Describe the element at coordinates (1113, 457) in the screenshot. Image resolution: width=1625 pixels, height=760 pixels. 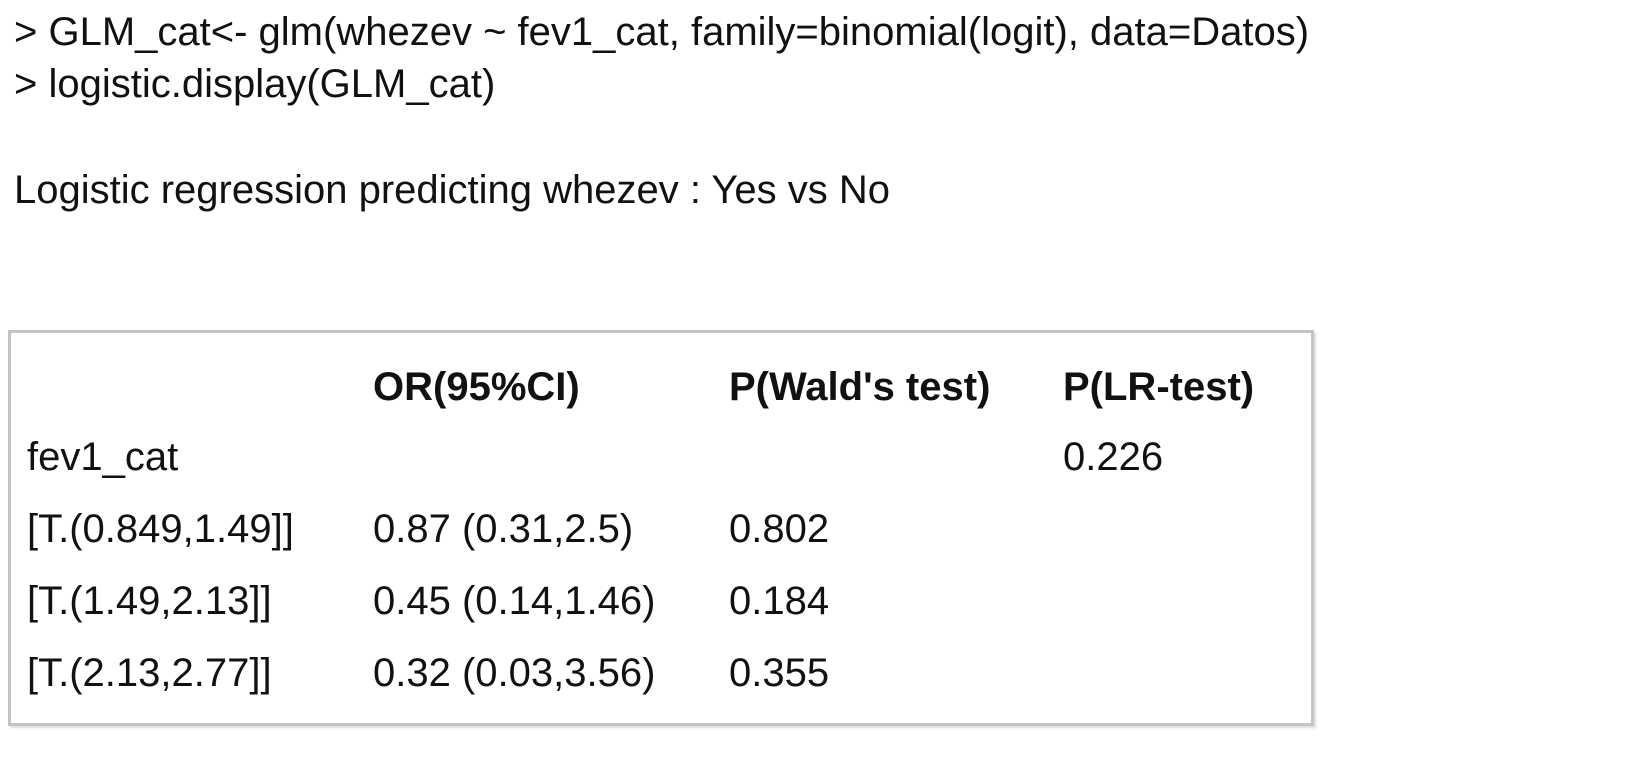
I see `table-cell: 0.226` at that location.